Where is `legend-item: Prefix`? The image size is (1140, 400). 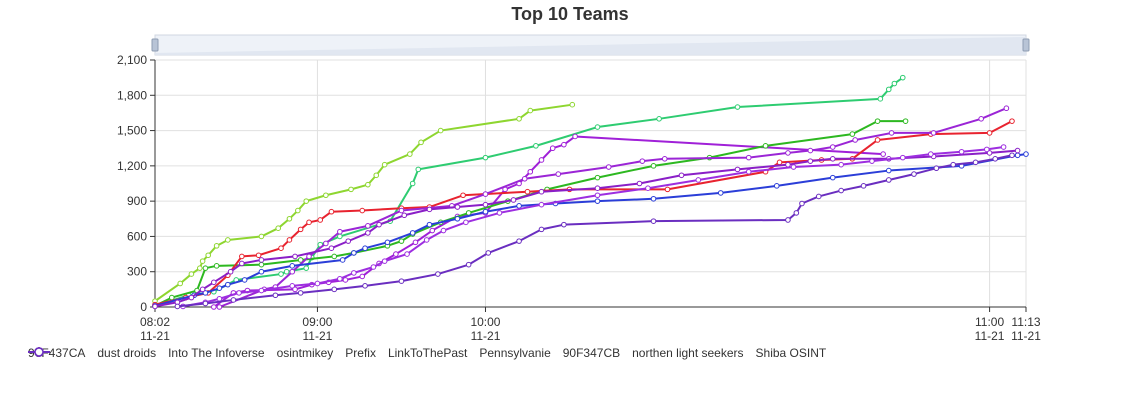
legend-item: Prefix is located at coordinates (202, 353).